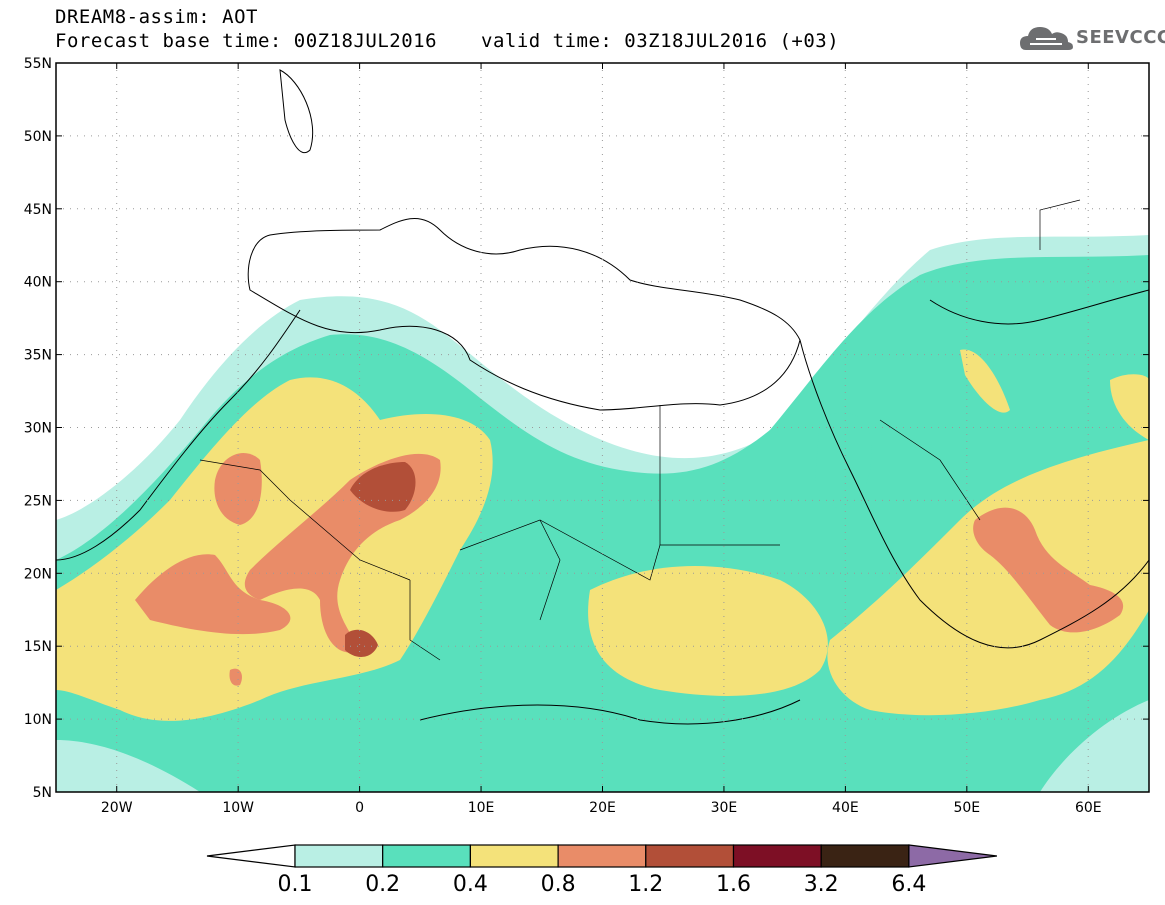  What do you see at coordinates (645, 884) in the screenshot?
I see `colorbar-label: 1.2` at bounding box center [645, 884].